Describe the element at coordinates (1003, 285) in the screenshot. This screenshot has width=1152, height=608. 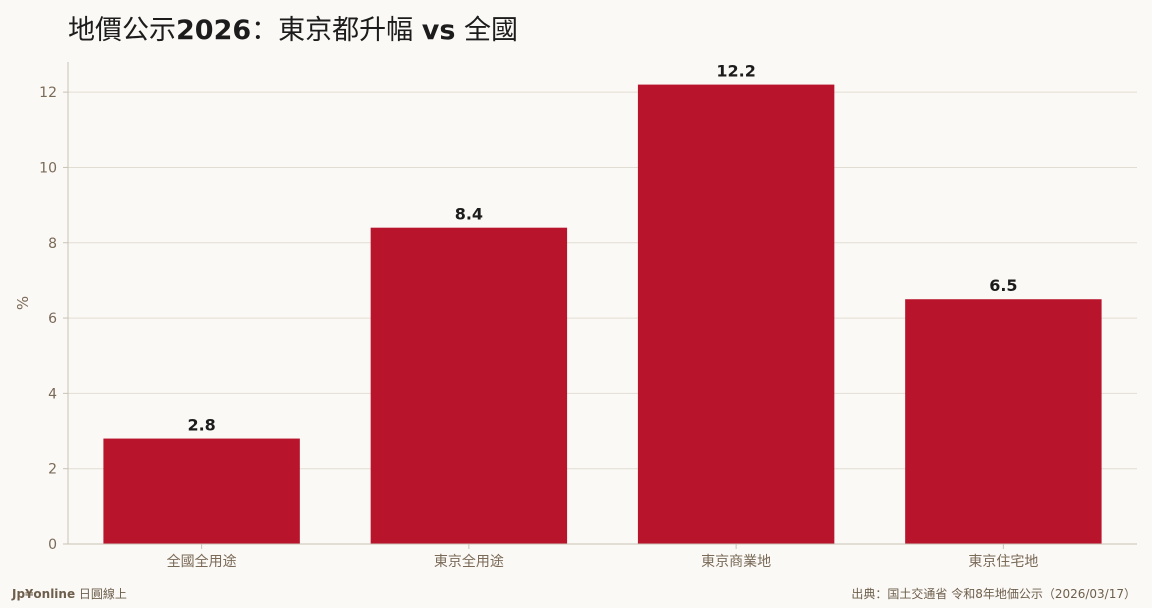
I see `data-label: 6.5` at that location.